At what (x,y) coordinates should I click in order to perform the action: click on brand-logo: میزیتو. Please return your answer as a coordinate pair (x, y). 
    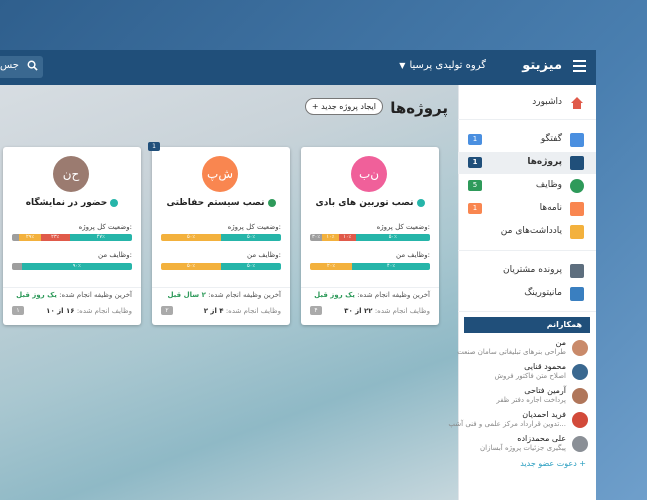
    Looking at the image, I should click on (542, 65).